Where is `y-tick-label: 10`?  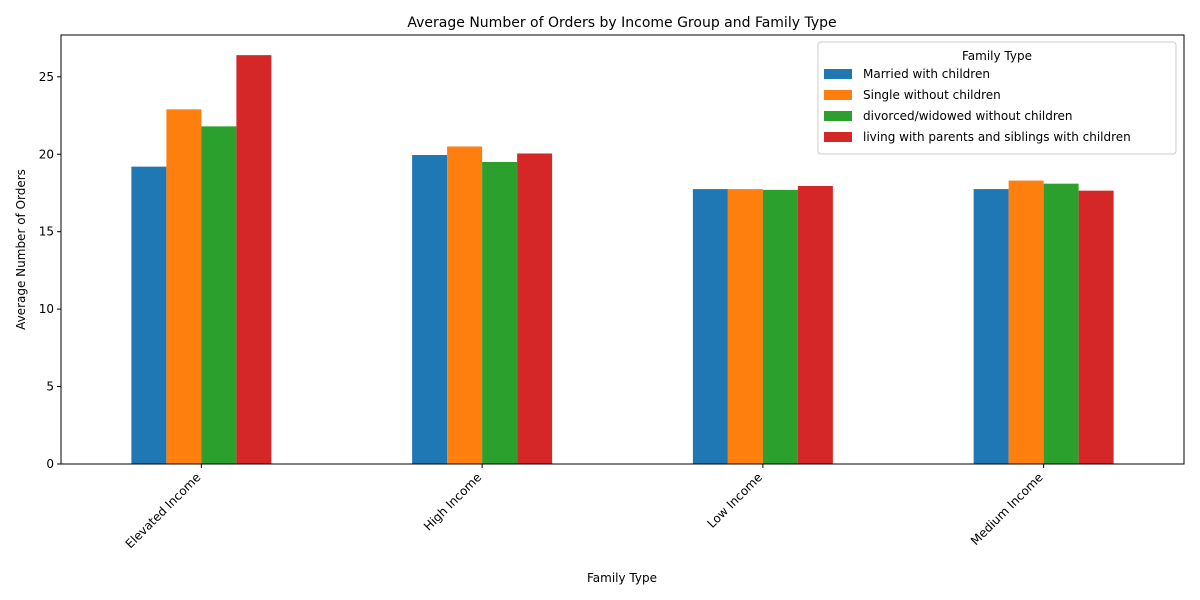
y-tick-label: 10 is located at coordinates (46, 309).